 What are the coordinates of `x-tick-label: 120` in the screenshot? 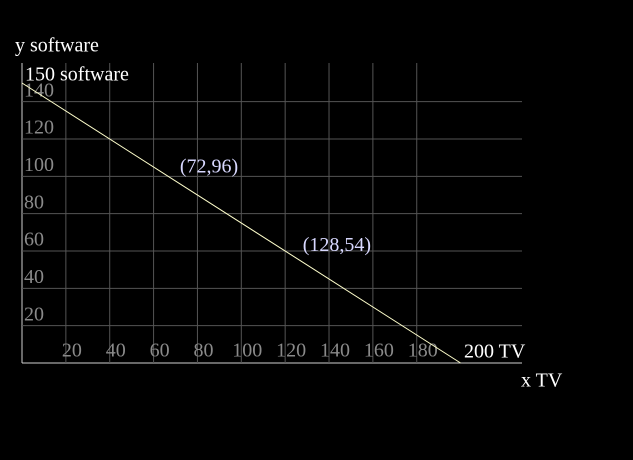 It's located at (291, 351).